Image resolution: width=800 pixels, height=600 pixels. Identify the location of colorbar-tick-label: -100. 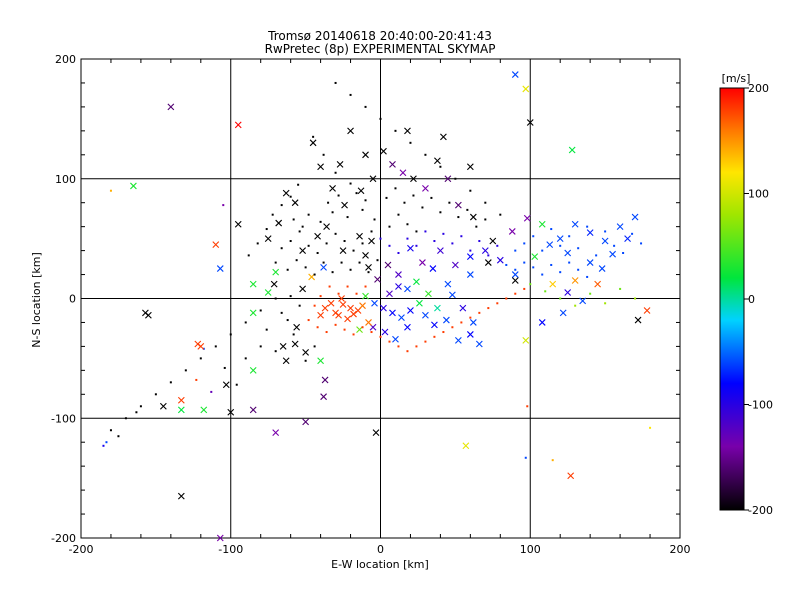
(760, 405).